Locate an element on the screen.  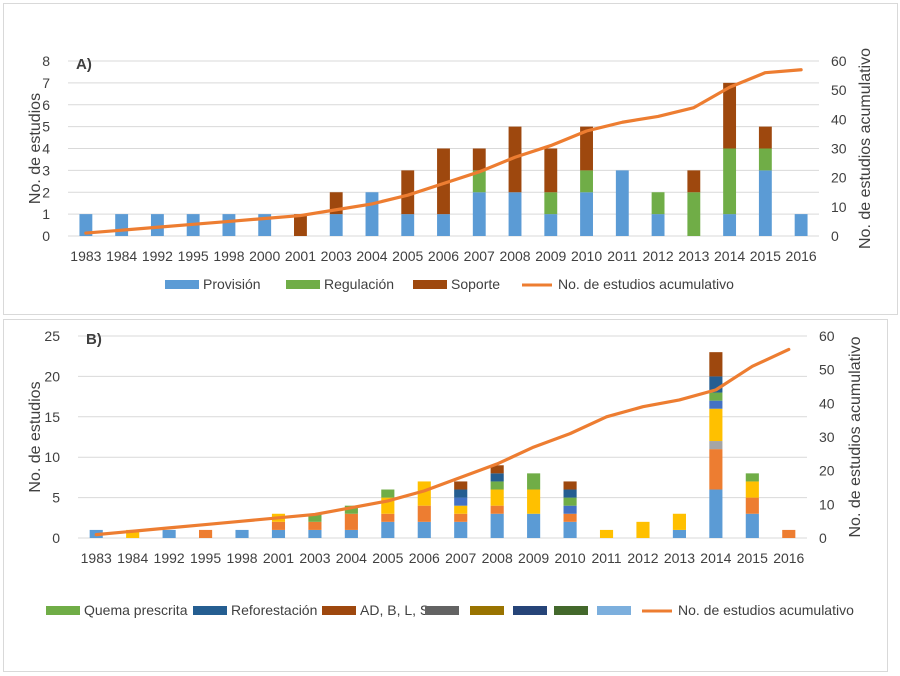
y-tick-label: 2 is located at coordinates (46, 192).